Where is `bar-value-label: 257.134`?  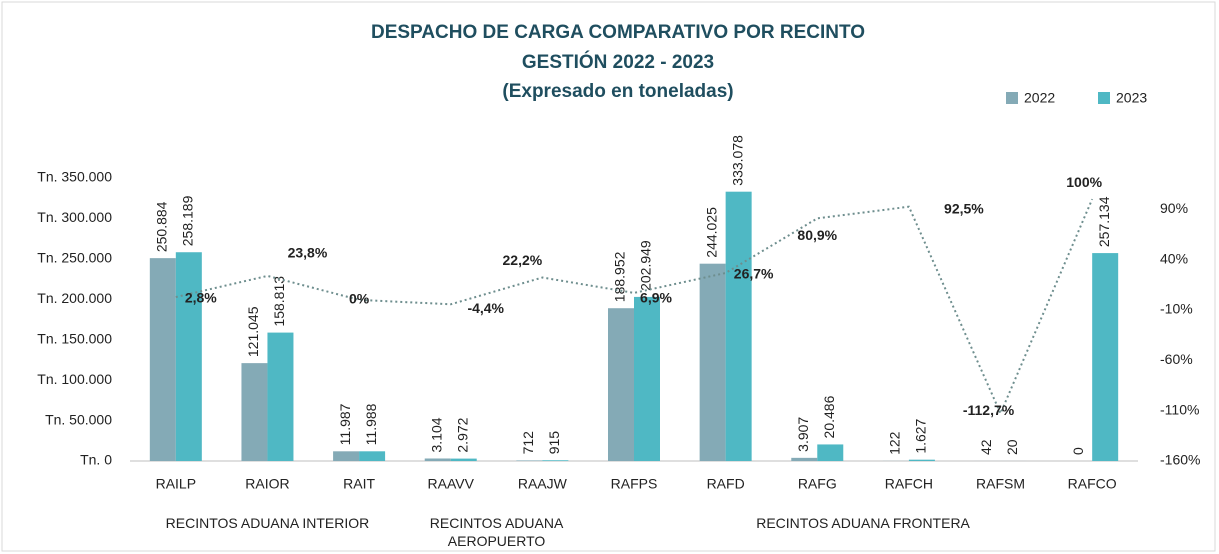 bar-value-label: 257.134 is located at coordinates (1104, 221).